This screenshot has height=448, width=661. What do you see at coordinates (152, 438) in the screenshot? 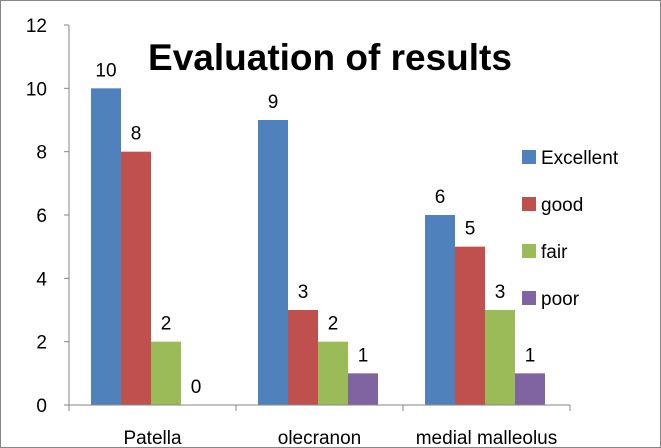
I see `x-category-label: Patella` at bounding box center [152, 438].